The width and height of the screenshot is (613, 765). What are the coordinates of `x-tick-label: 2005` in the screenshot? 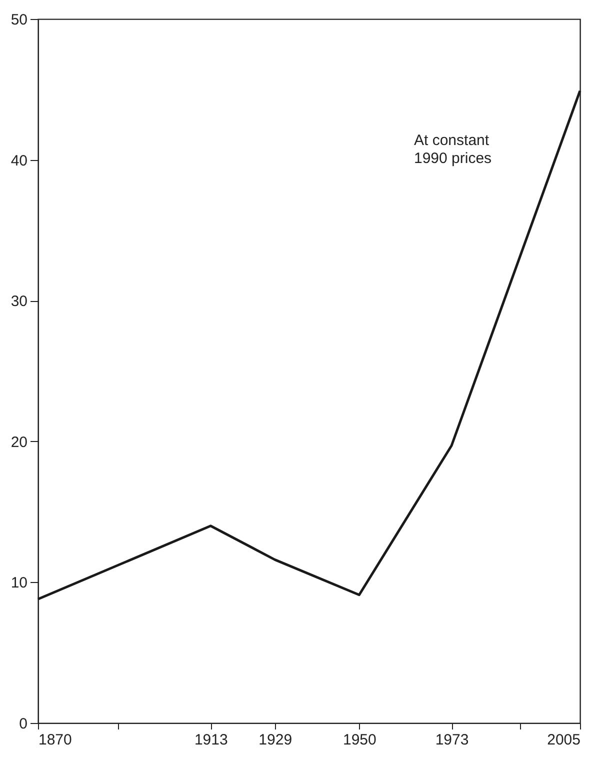 It's located at (563, 740).